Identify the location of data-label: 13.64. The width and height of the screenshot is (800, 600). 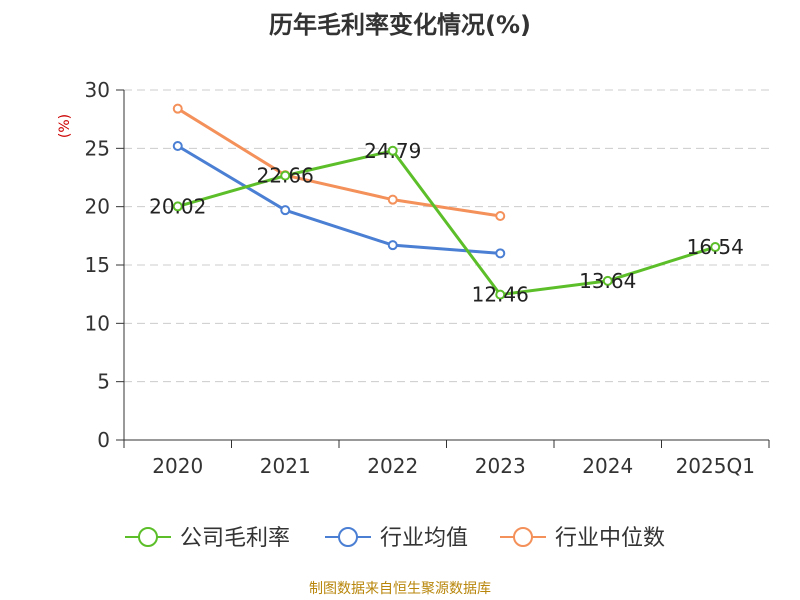
(607, 281).